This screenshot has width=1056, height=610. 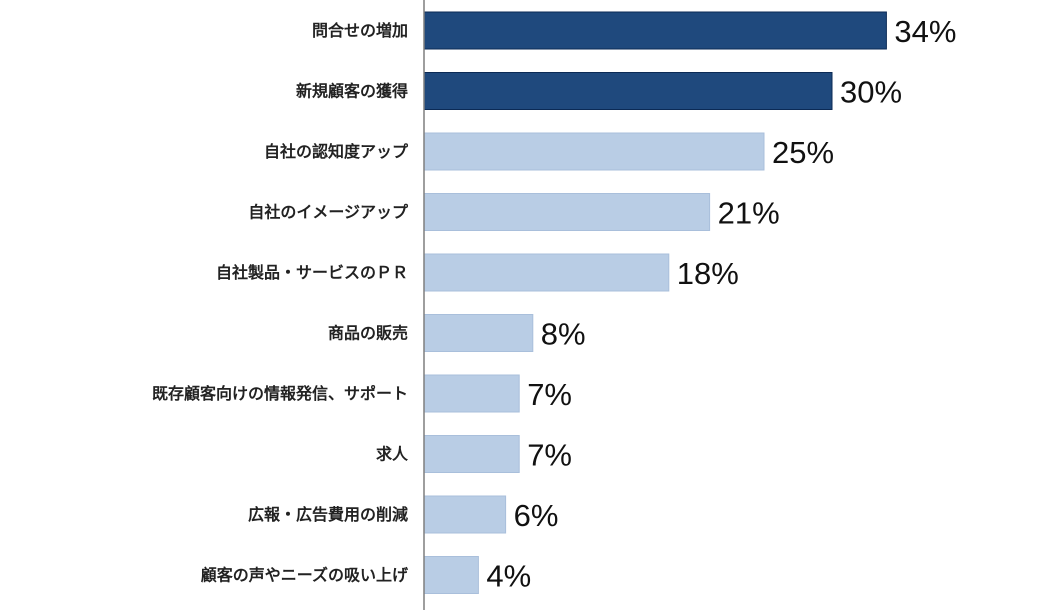 I want to click on data-label: 4%, so click(x=508, y=576).